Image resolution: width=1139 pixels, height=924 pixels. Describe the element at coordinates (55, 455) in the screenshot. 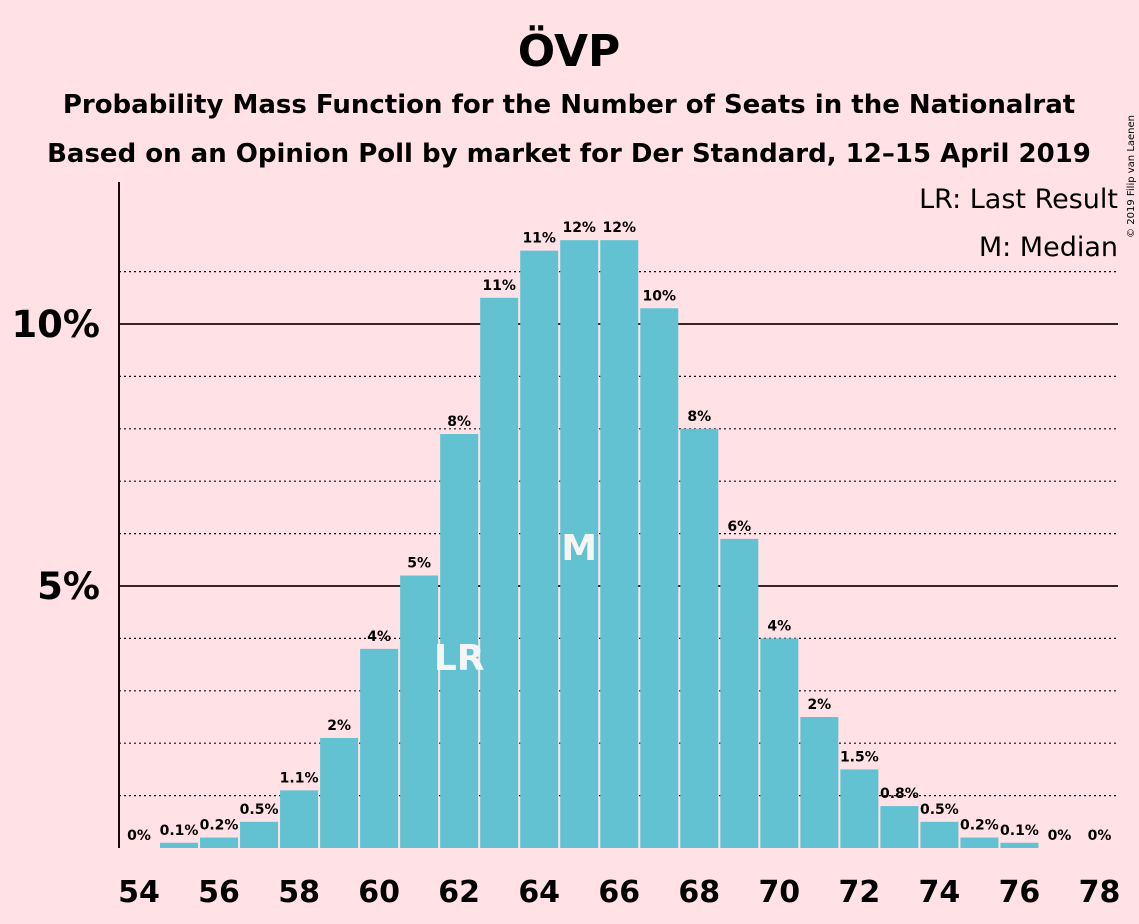

I see `y-tick-labels: 5% 10%` at that location.